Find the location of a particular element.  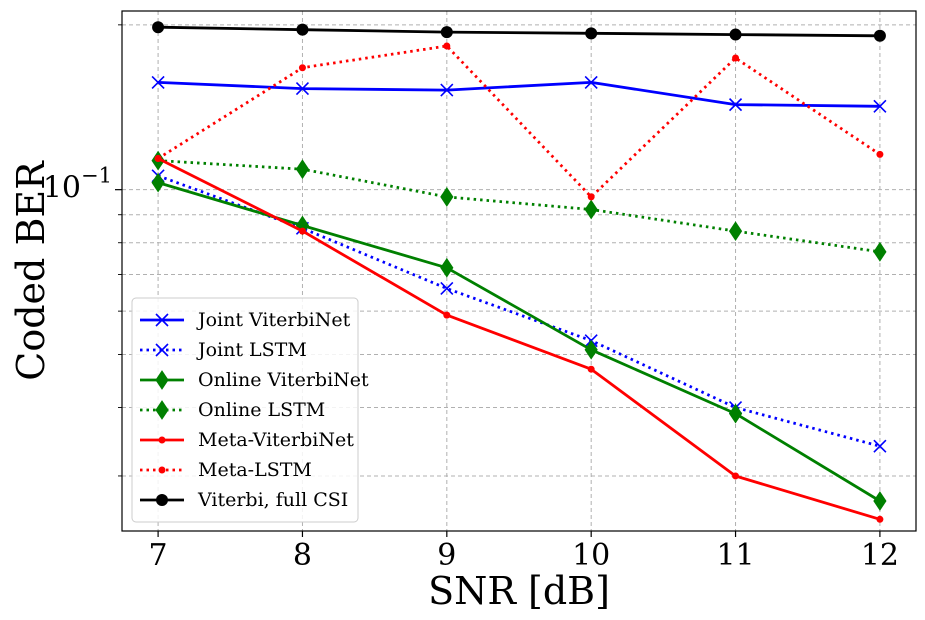

legend-item: Viterbi, full CSI is located at coordinates (244, 500).